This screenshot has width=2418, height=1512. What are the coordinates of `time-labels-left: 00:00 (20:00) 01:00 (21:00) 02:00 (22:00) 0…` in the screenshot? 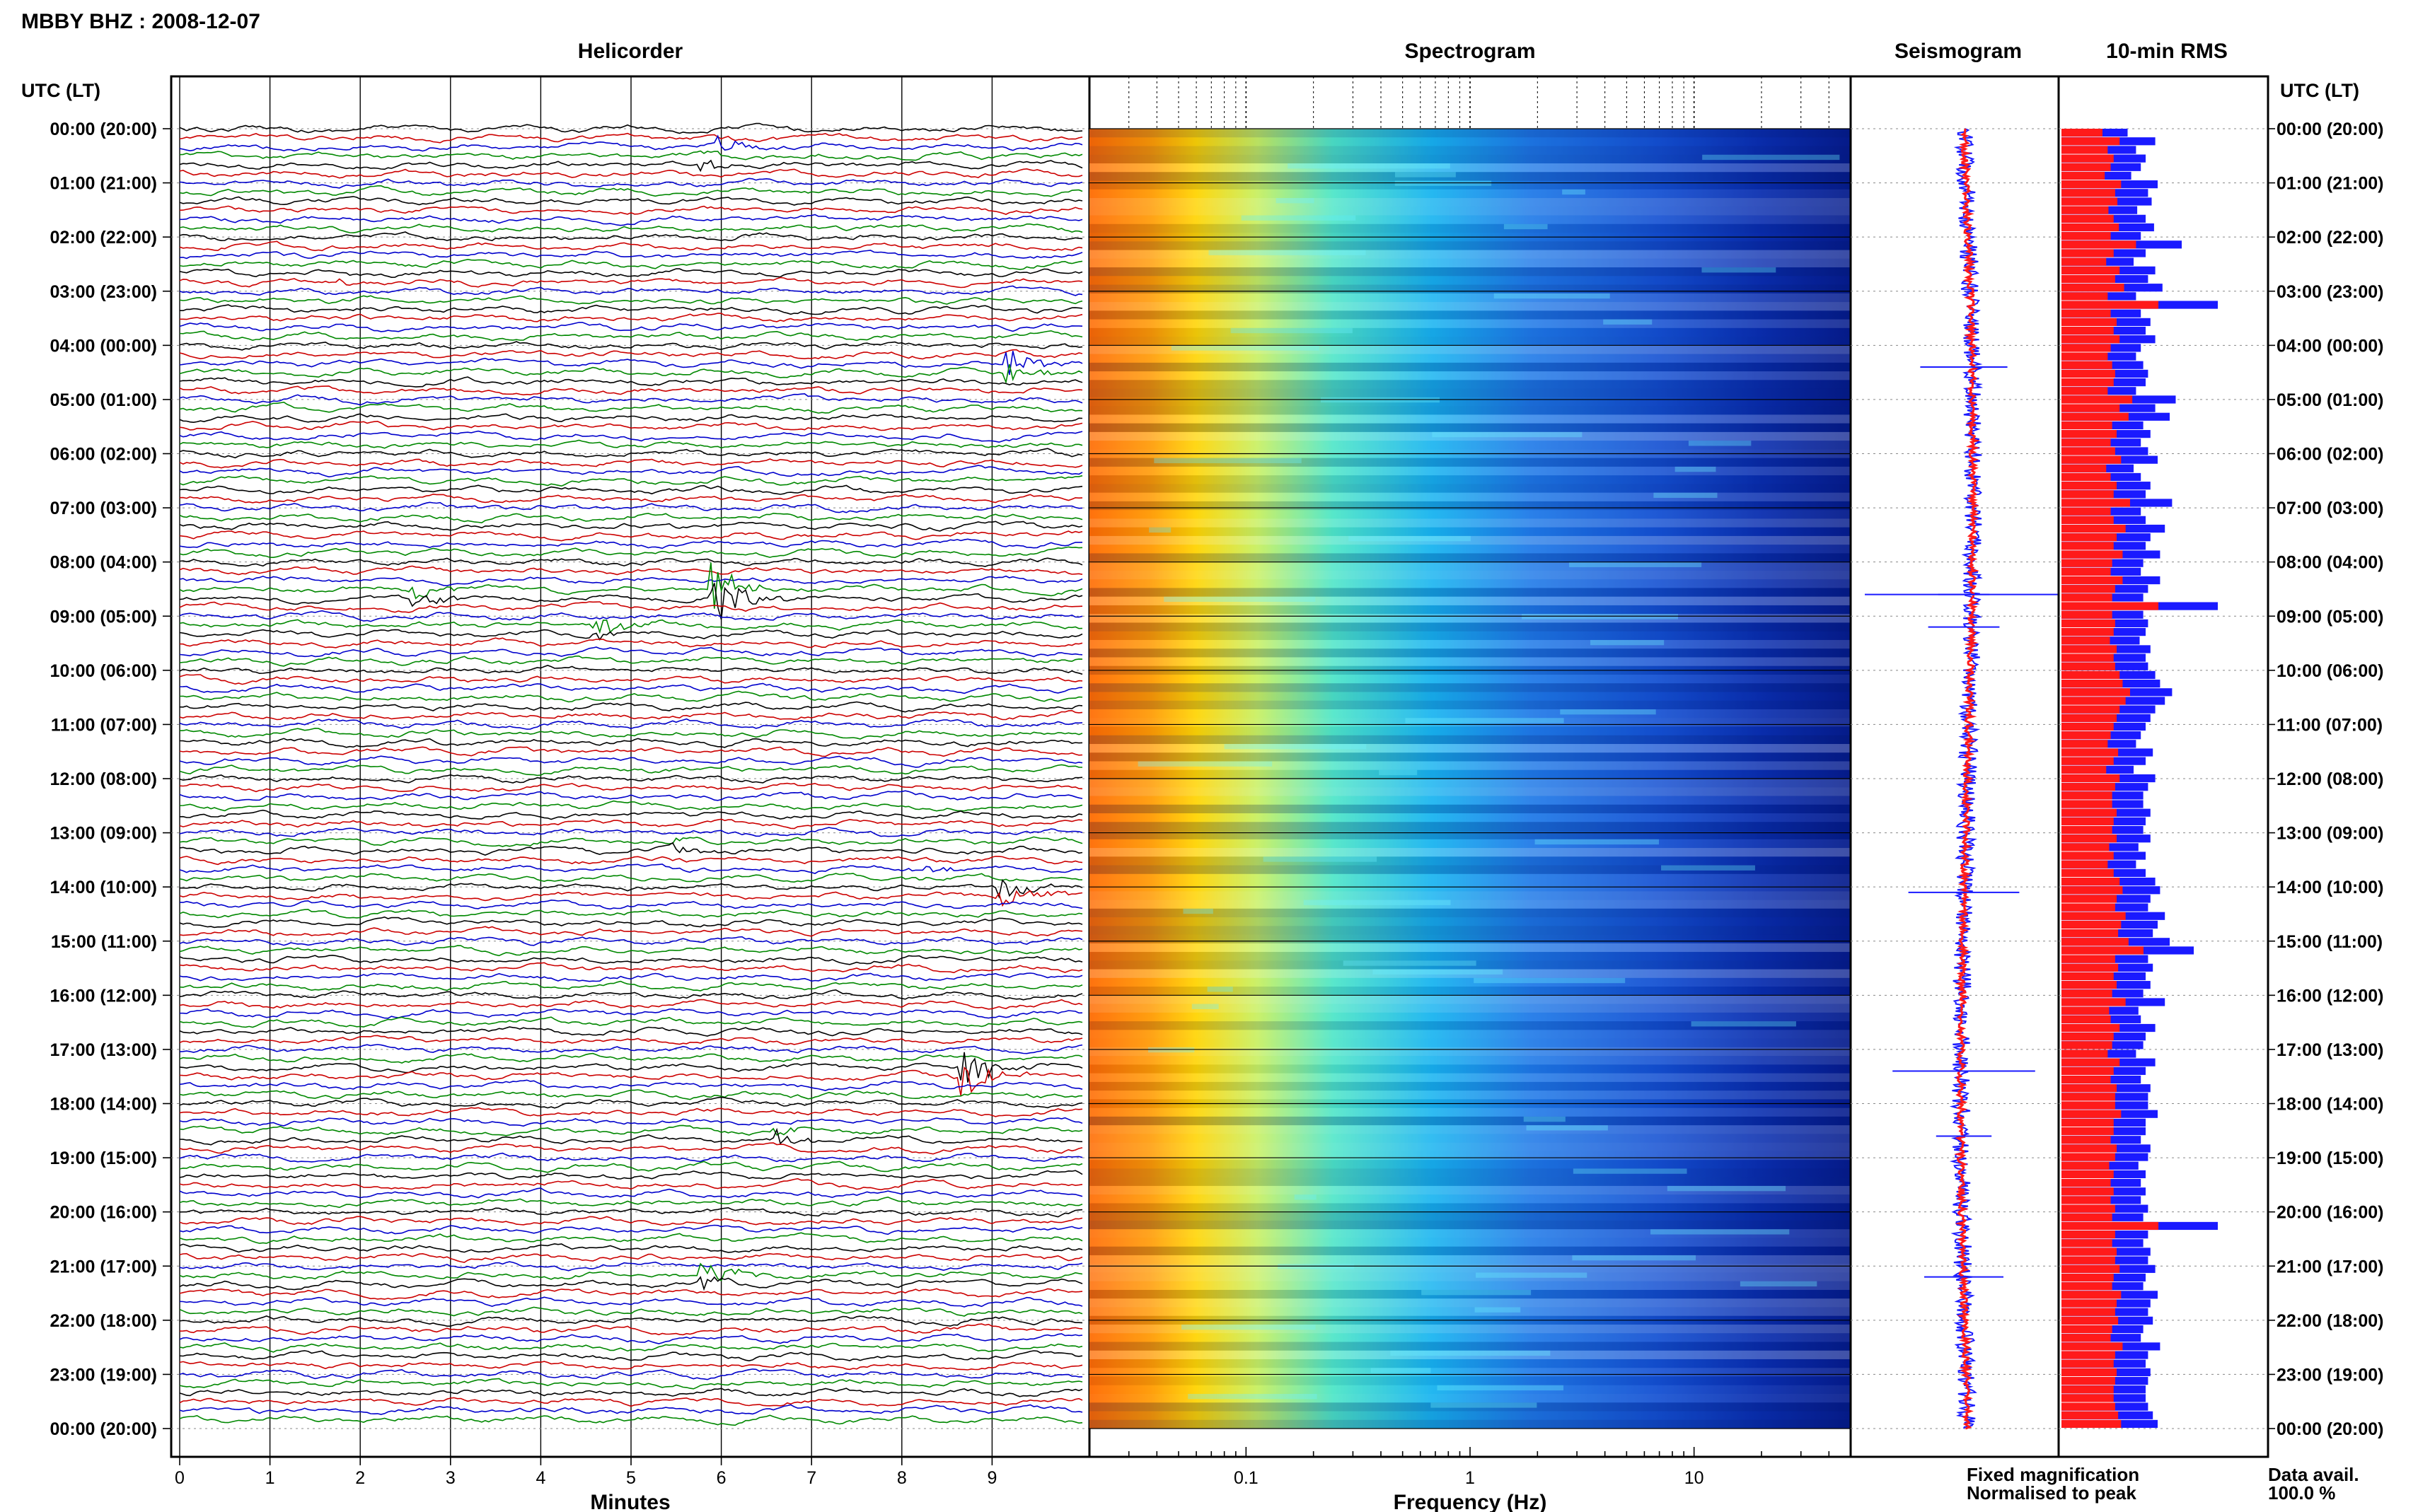 It's located at (110, 779).